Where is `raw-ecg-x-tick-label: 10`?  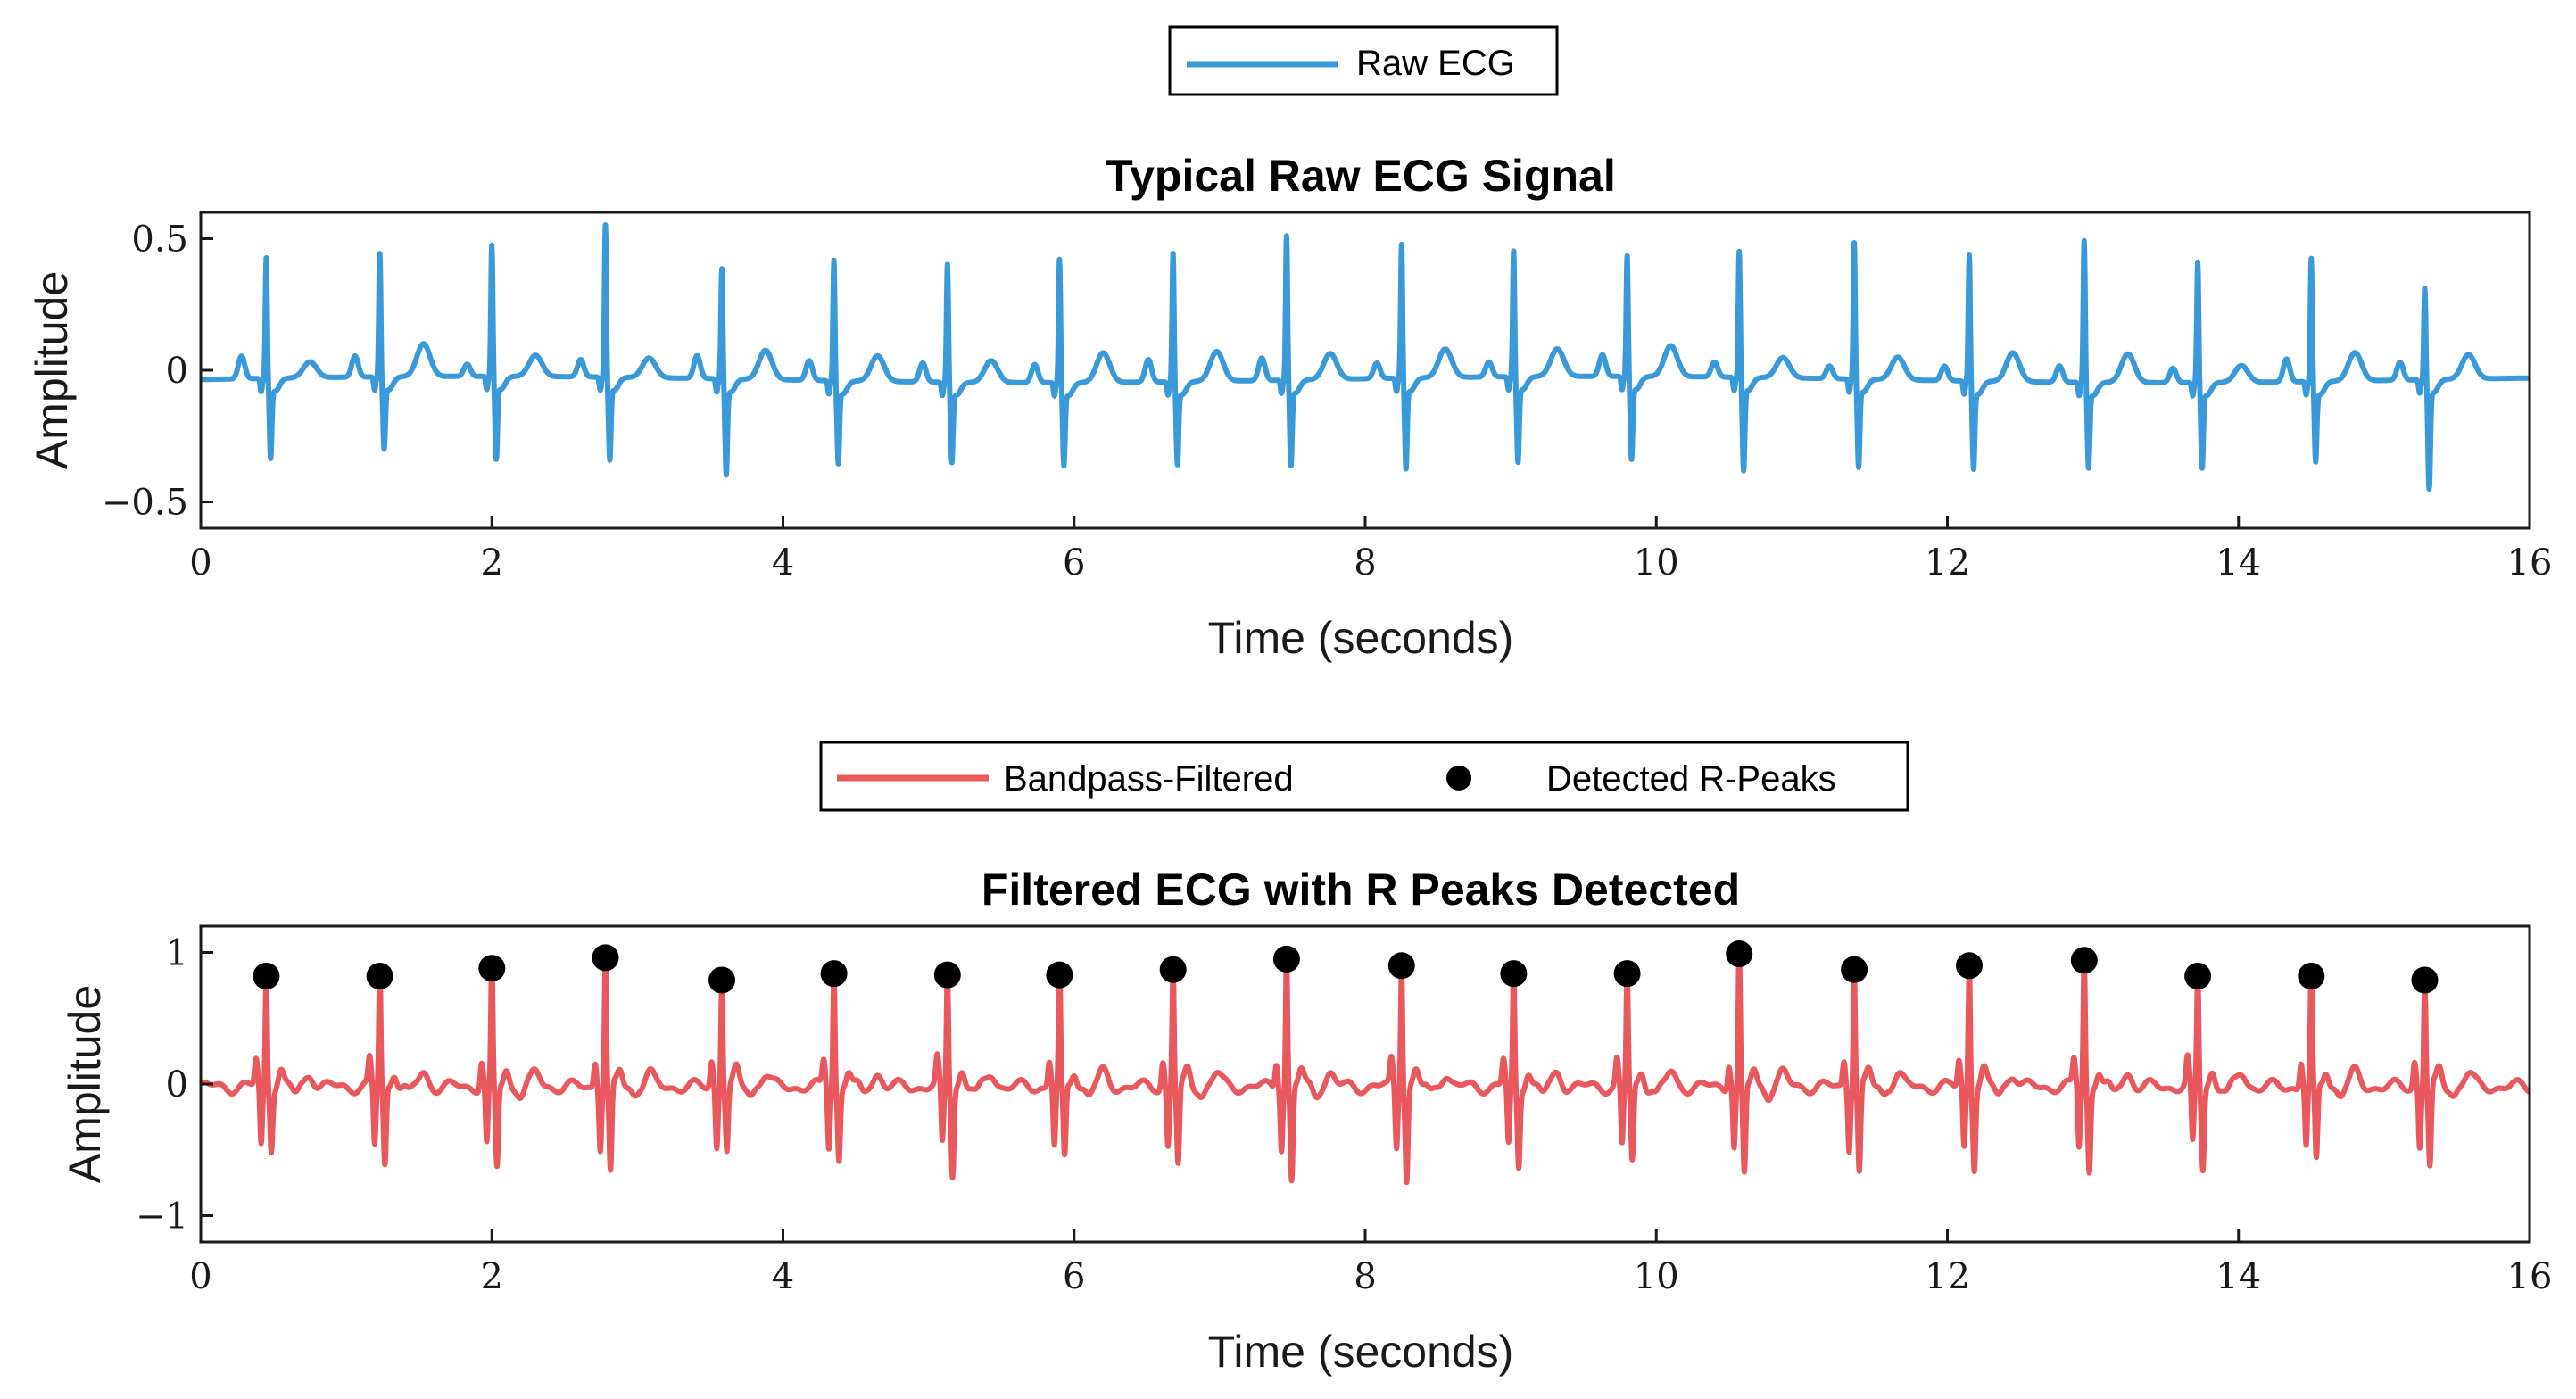
raw-ecg-x-tick-label: 10 is located at coordinates (1656, 563).